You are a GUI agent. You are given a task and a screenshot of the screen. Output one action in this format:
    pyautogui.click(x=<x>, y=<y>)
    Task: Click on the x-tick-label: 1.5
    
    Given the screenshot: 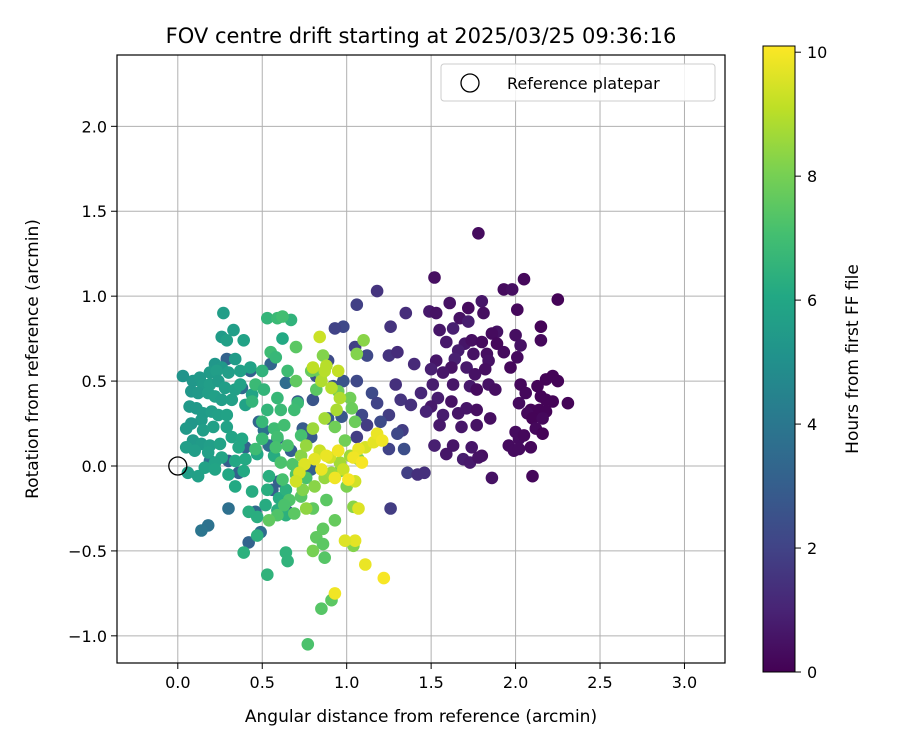 What is the action you would take?
    pyautogui.click(x=430, y=682)
    